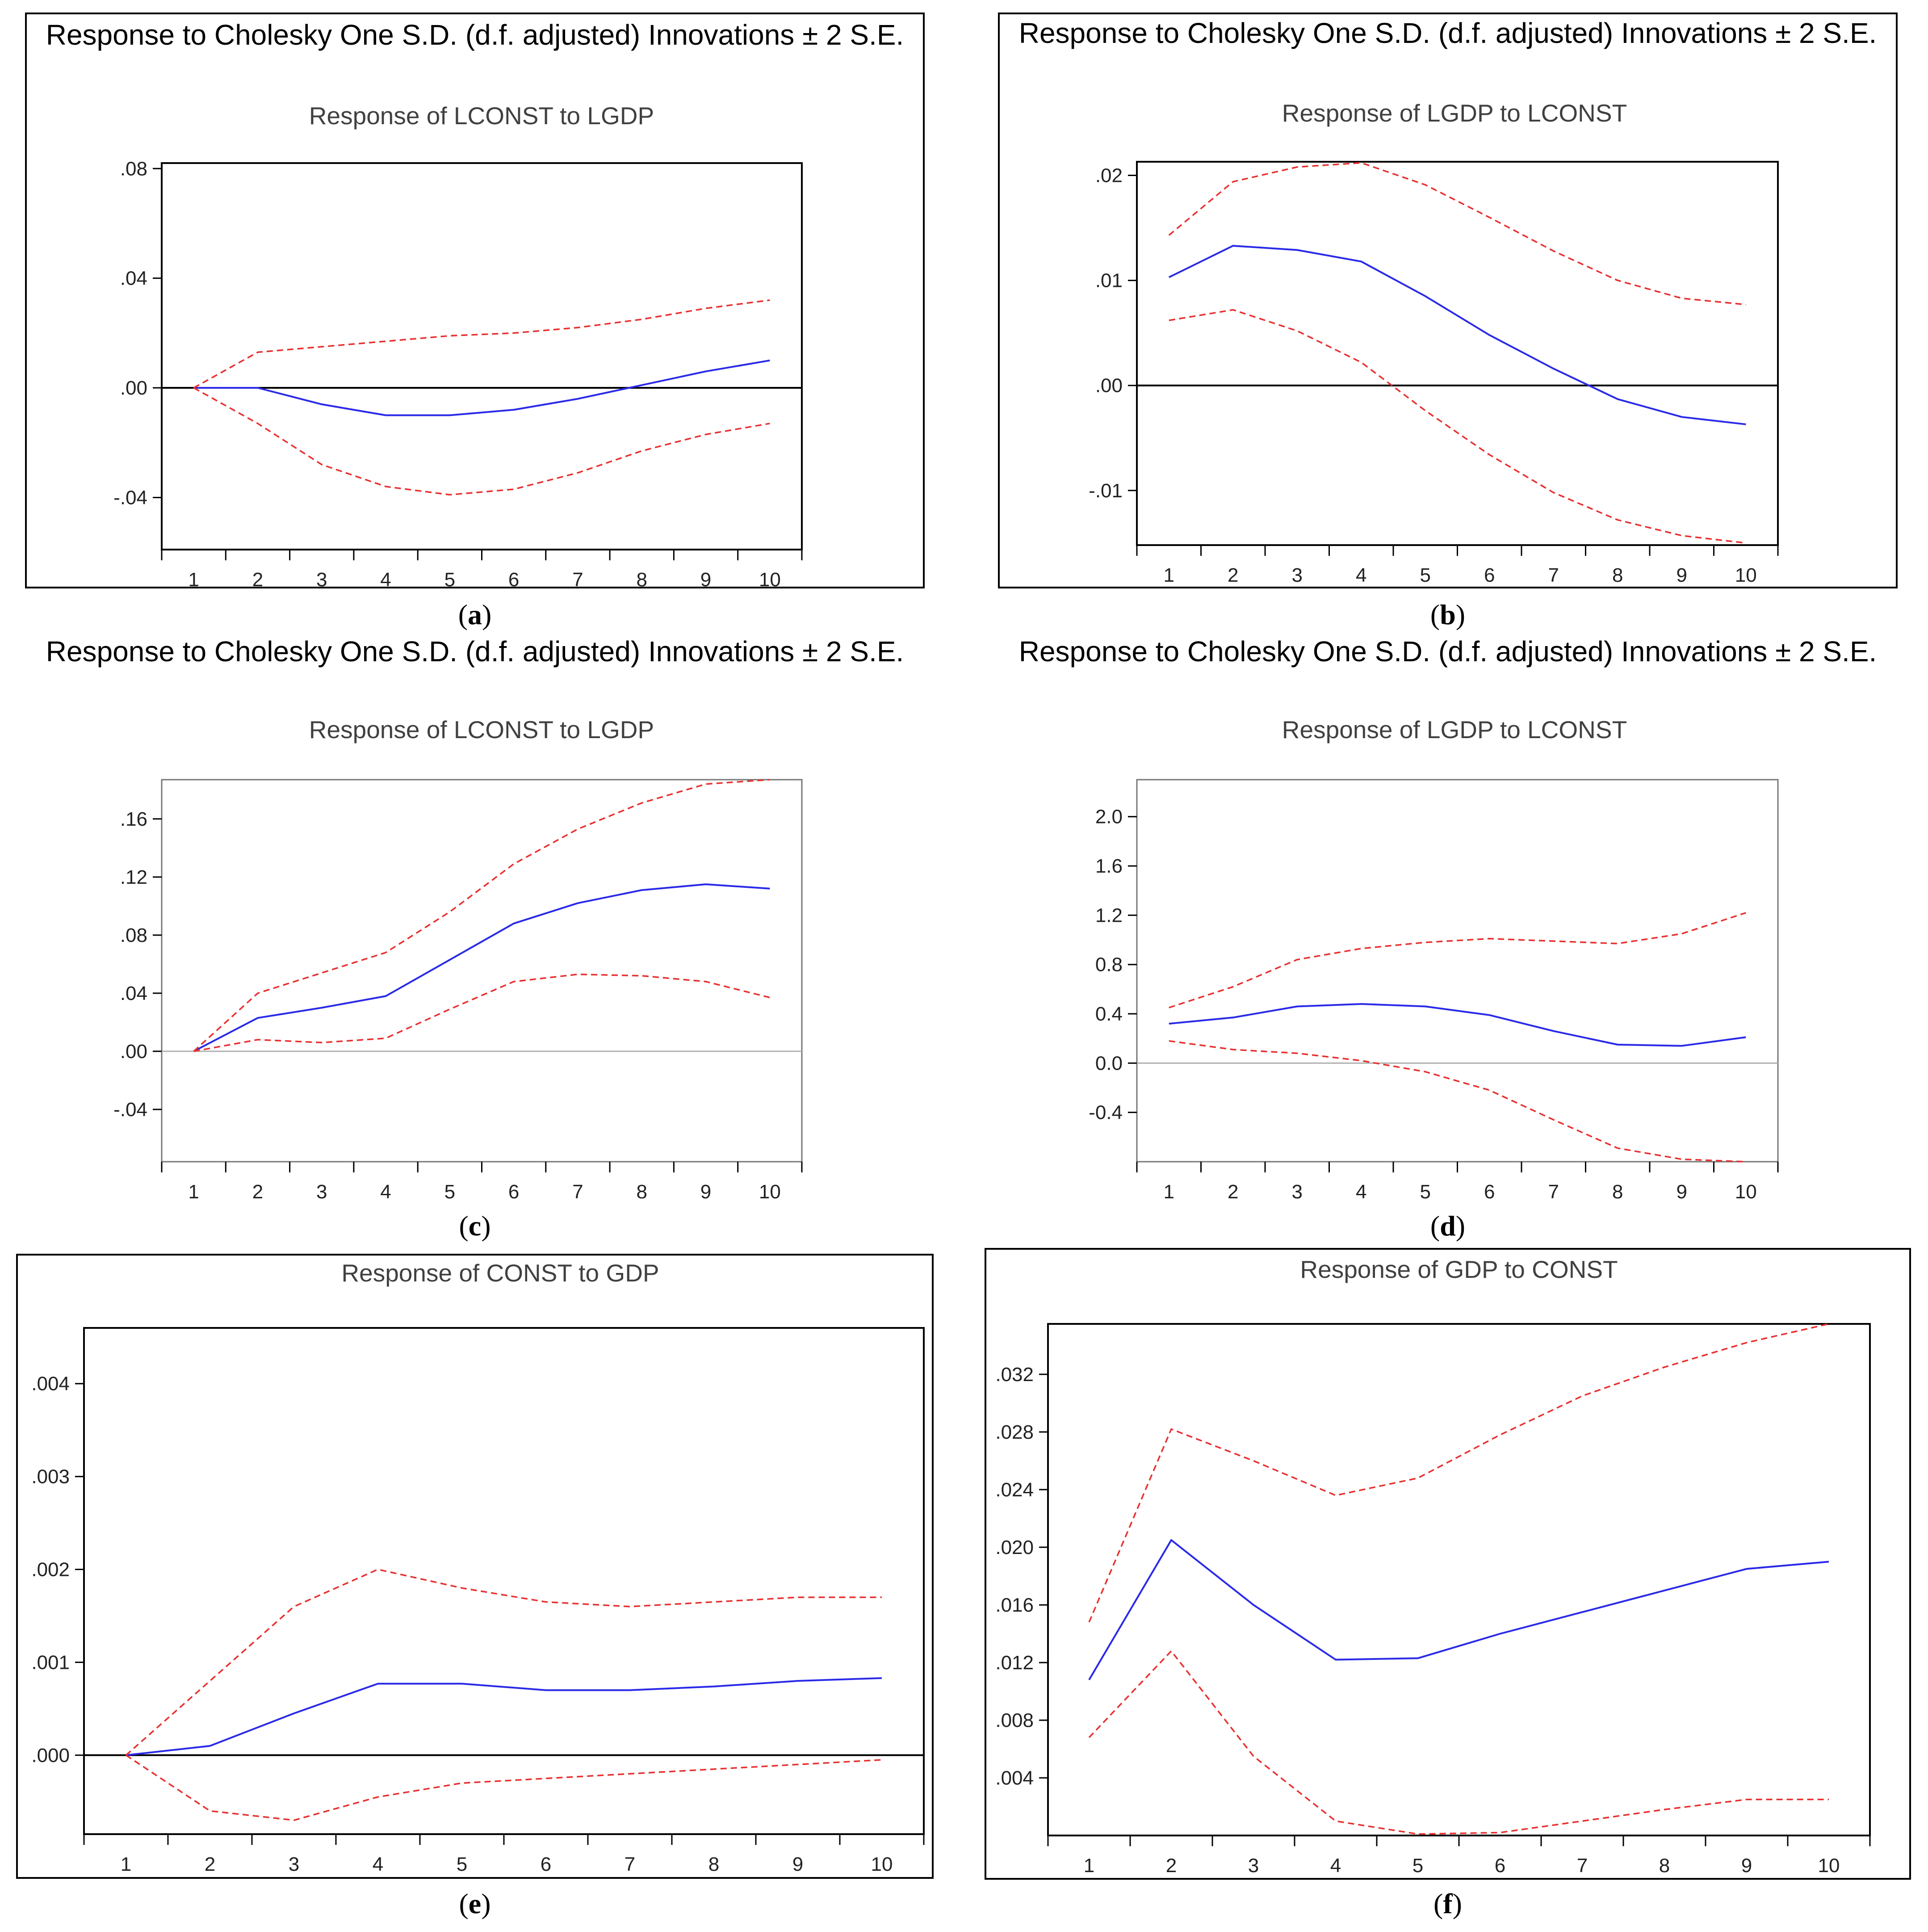  What do you see at coordinates (1829, 1866) in the screenshot?
I see `panel-f-xtick-label: 10` at bounding box center [1829, 1866].